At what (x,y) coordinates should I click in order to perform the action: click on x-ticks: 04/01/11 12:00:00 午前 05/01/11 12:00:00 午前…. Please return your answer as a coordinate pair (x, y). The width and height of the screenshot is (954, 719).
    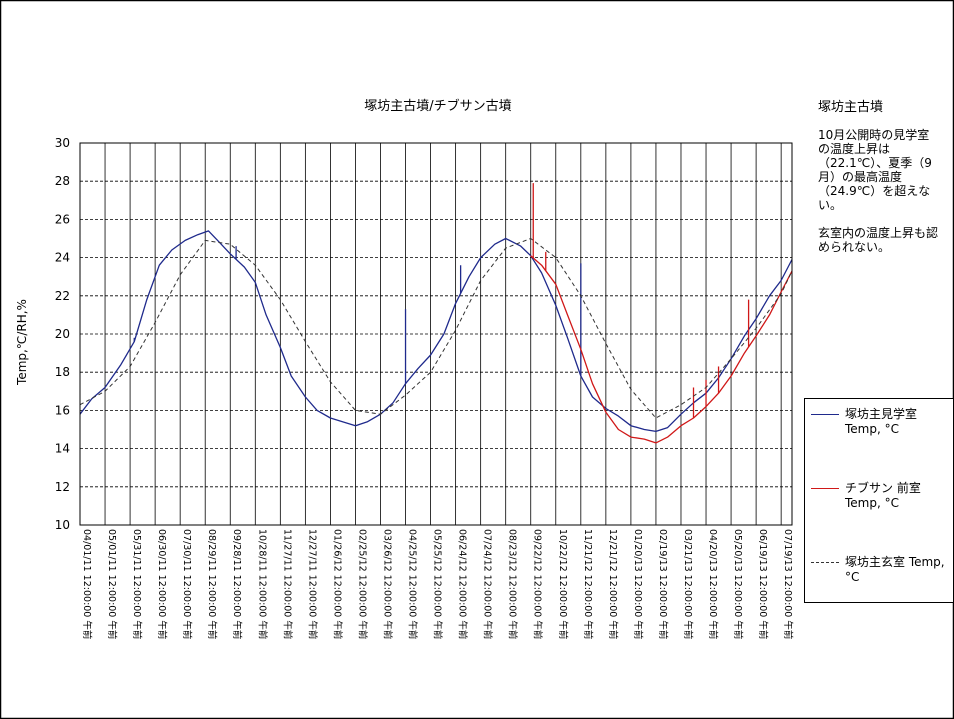
    Looking at the image, I should click on (437, 584).